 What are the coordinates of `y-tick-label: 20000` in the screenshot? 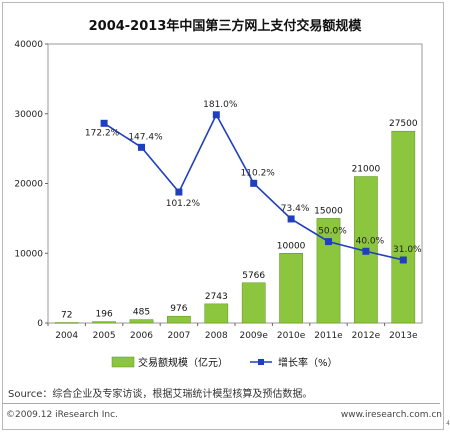 It's located at (28, 185).